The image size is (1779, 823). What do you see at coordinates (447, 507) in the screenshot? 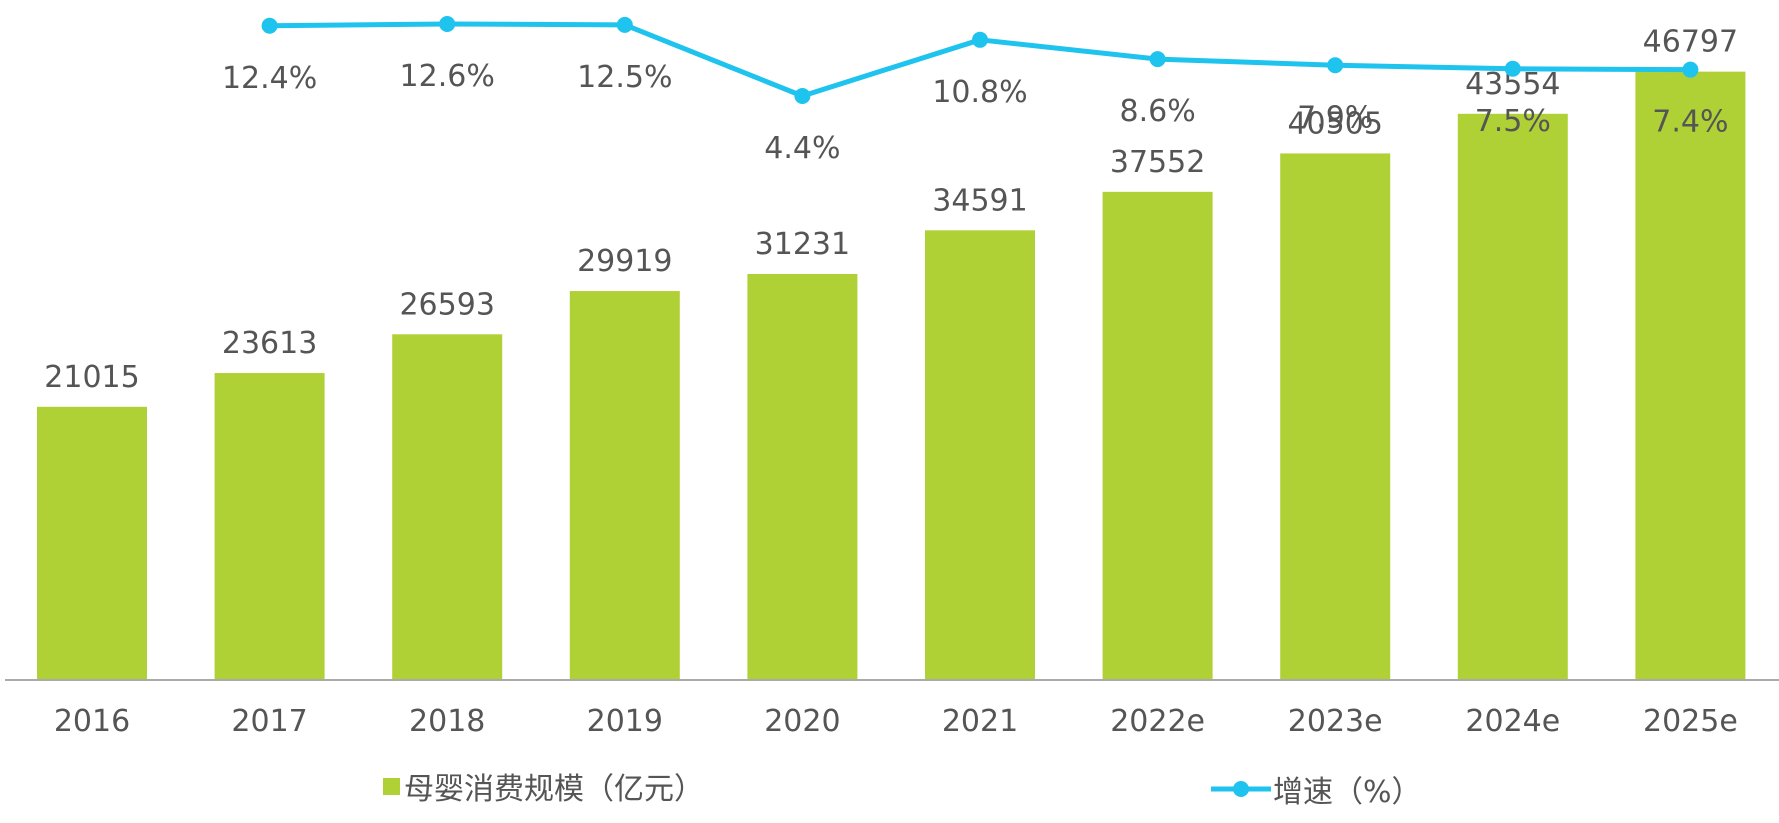
I see `bar-2018` at bounding box center [447, 507].